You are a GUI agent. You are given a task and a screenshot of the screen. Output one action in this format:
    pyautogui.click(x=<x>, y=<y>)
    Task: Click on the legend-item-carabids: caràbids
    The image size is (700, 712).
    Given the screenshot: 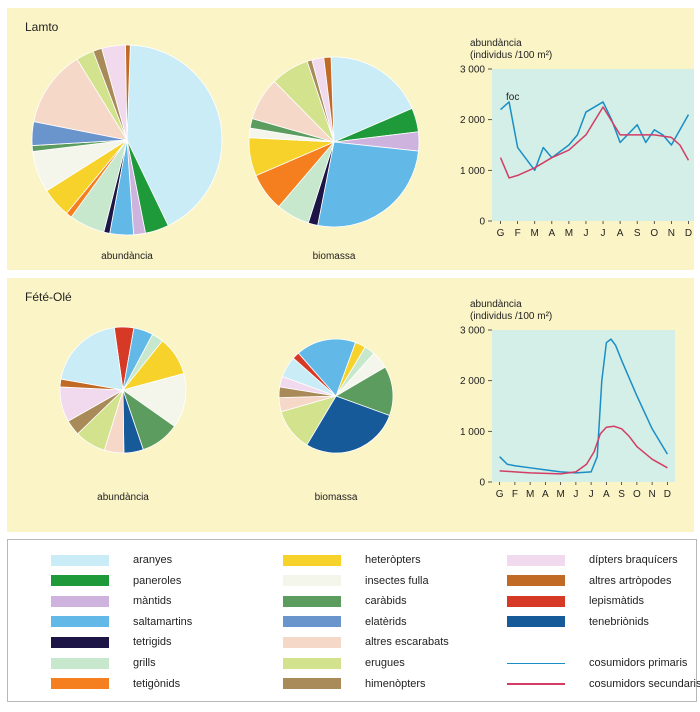 What is the action you would take?
    pyautogui.click(x=345, y=601)
    